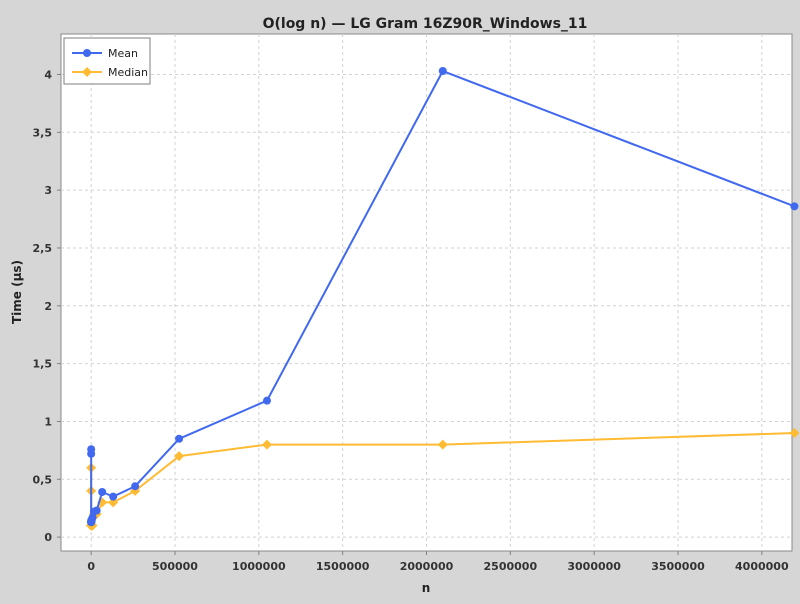 This screenshot has height=604, width=800. I want to click on x-tick-label: 3000000, so click(594, 566).